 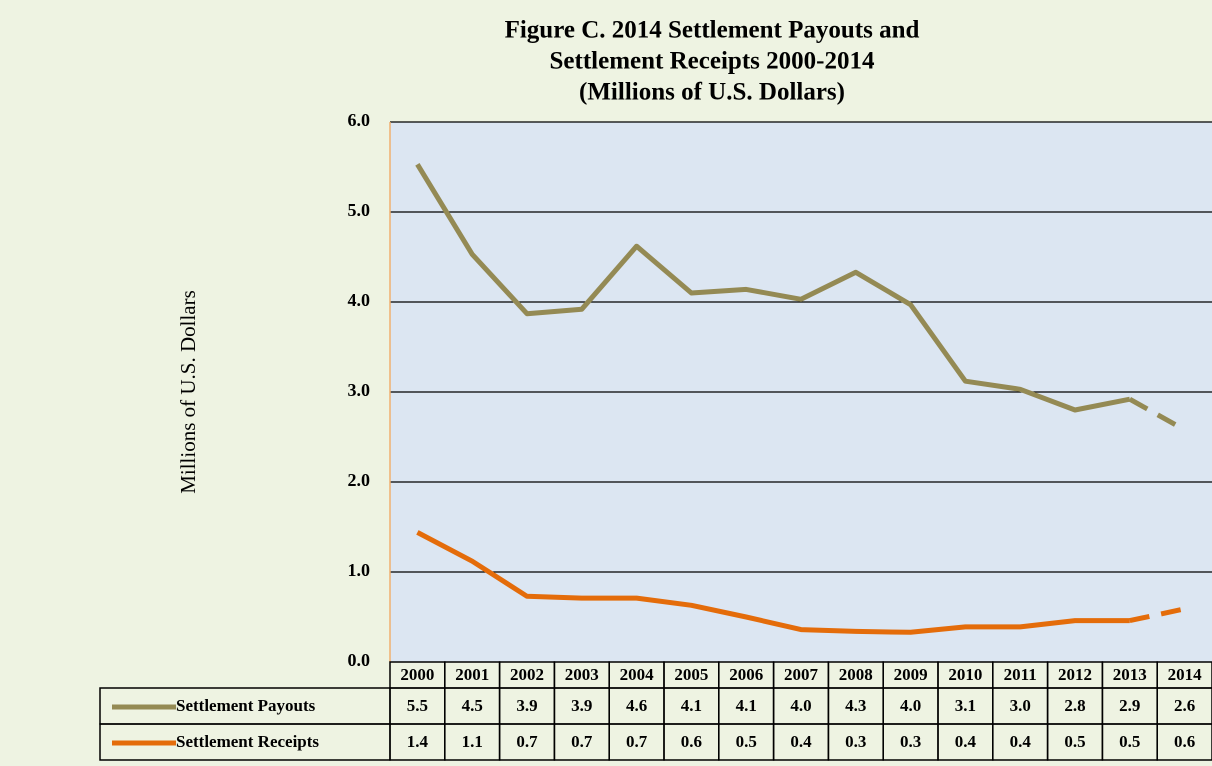 I want to click on x-tick-label: 2006, so click(x=746, y=674).